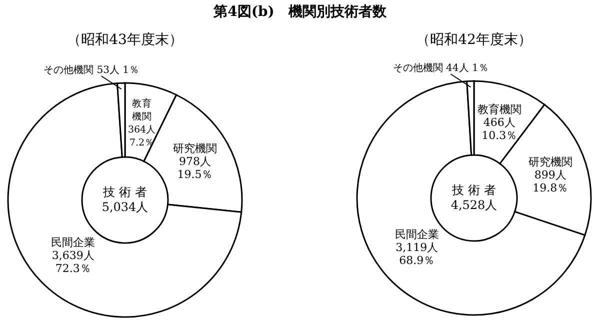 The width and height of the screenshot is (600, 321). Describe the element at coordinates (195, 168) in the screenshot. I see `data-label: 978人 19.5％` at that location.